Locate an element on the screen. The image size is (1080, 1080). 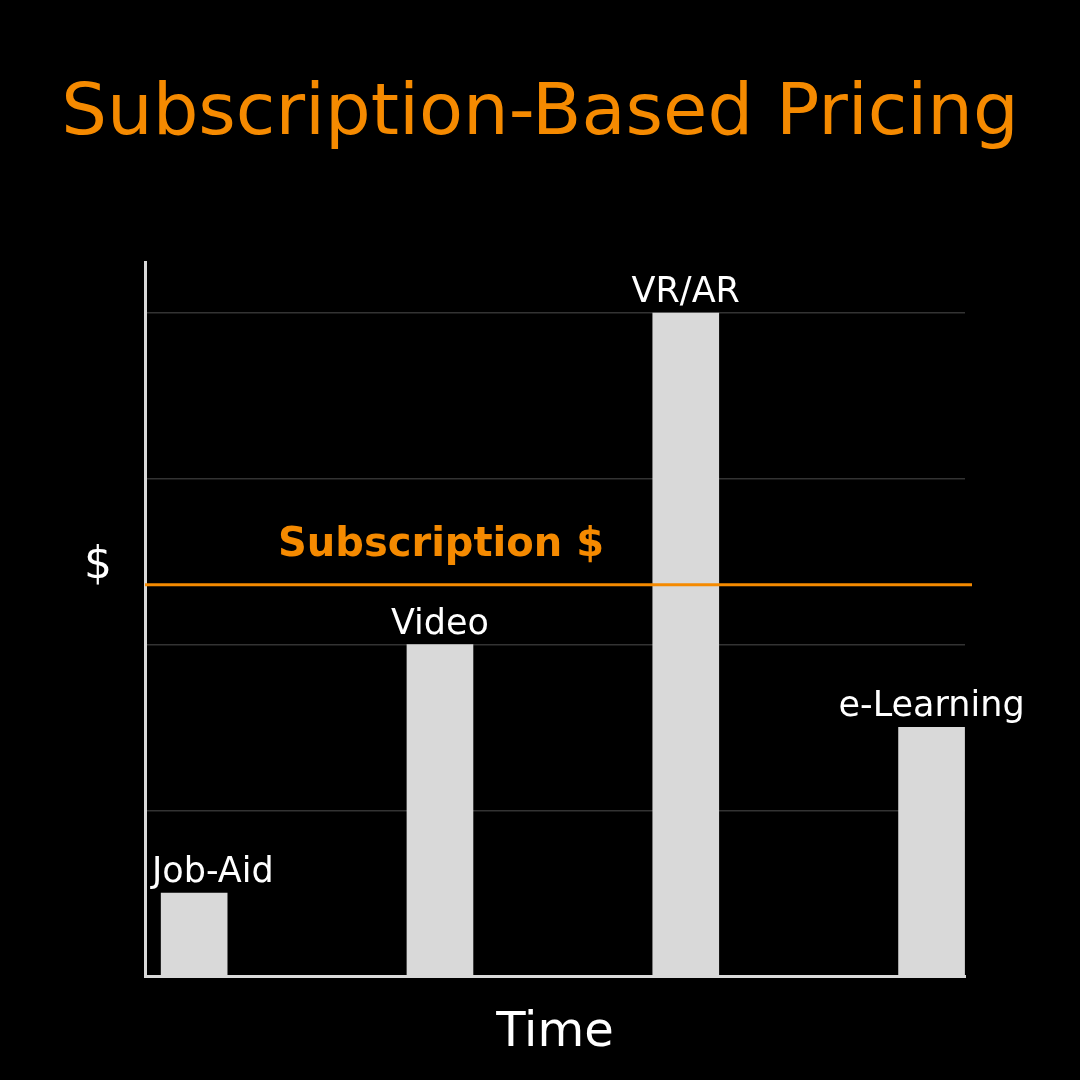
ref-line-label: Subscription $ is located at coordinates (441, 541).